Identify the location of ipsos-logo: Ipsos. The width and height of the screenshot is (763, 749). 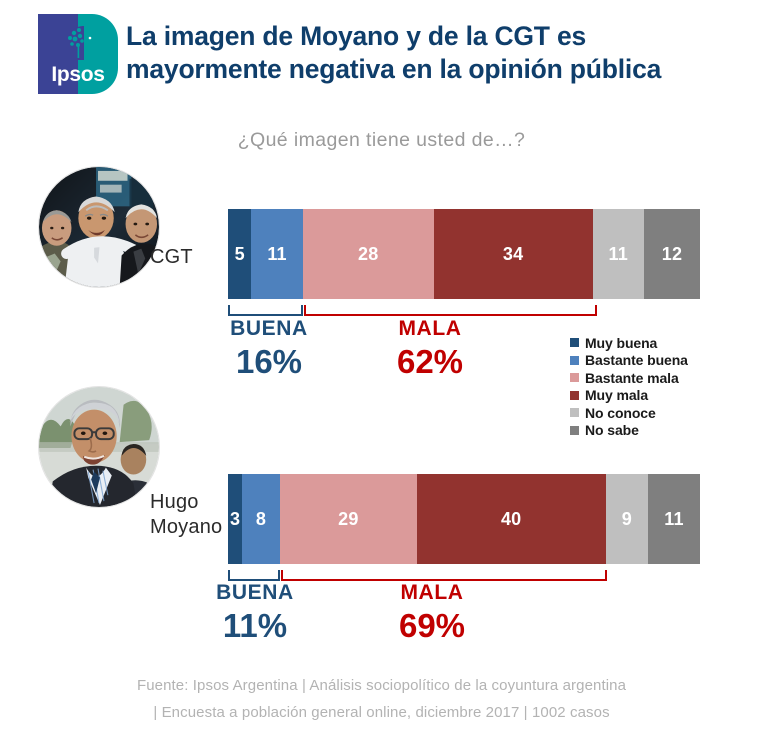
(78, 54).